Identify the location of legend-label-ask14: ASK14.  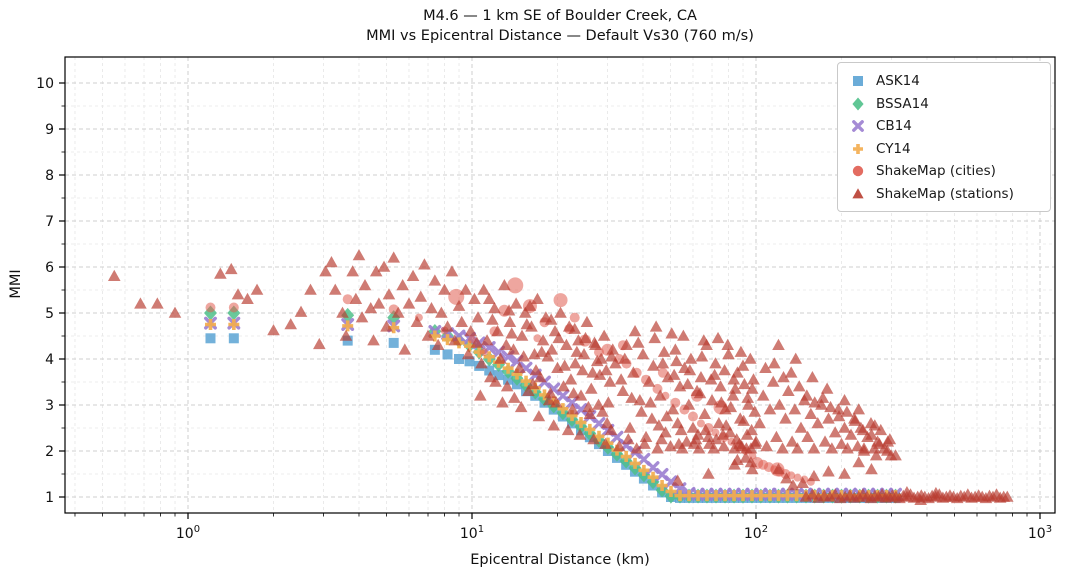
(898, 81).